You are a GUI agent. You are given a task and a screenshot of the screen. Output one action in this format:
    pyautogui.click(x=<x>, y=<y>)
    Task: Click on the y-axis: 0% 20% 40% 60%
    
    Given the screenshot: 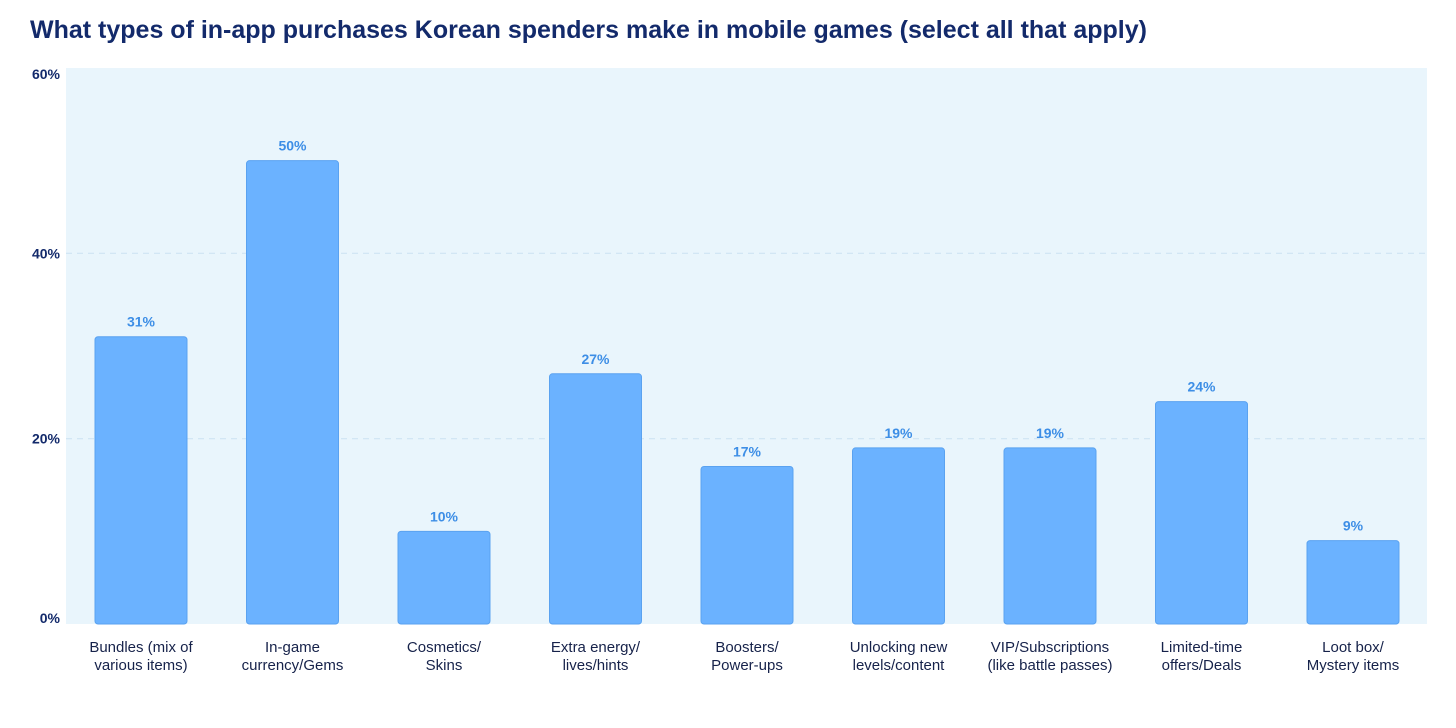 What is the action you would take?
    pyautogui.click(x=46, y=346)
    